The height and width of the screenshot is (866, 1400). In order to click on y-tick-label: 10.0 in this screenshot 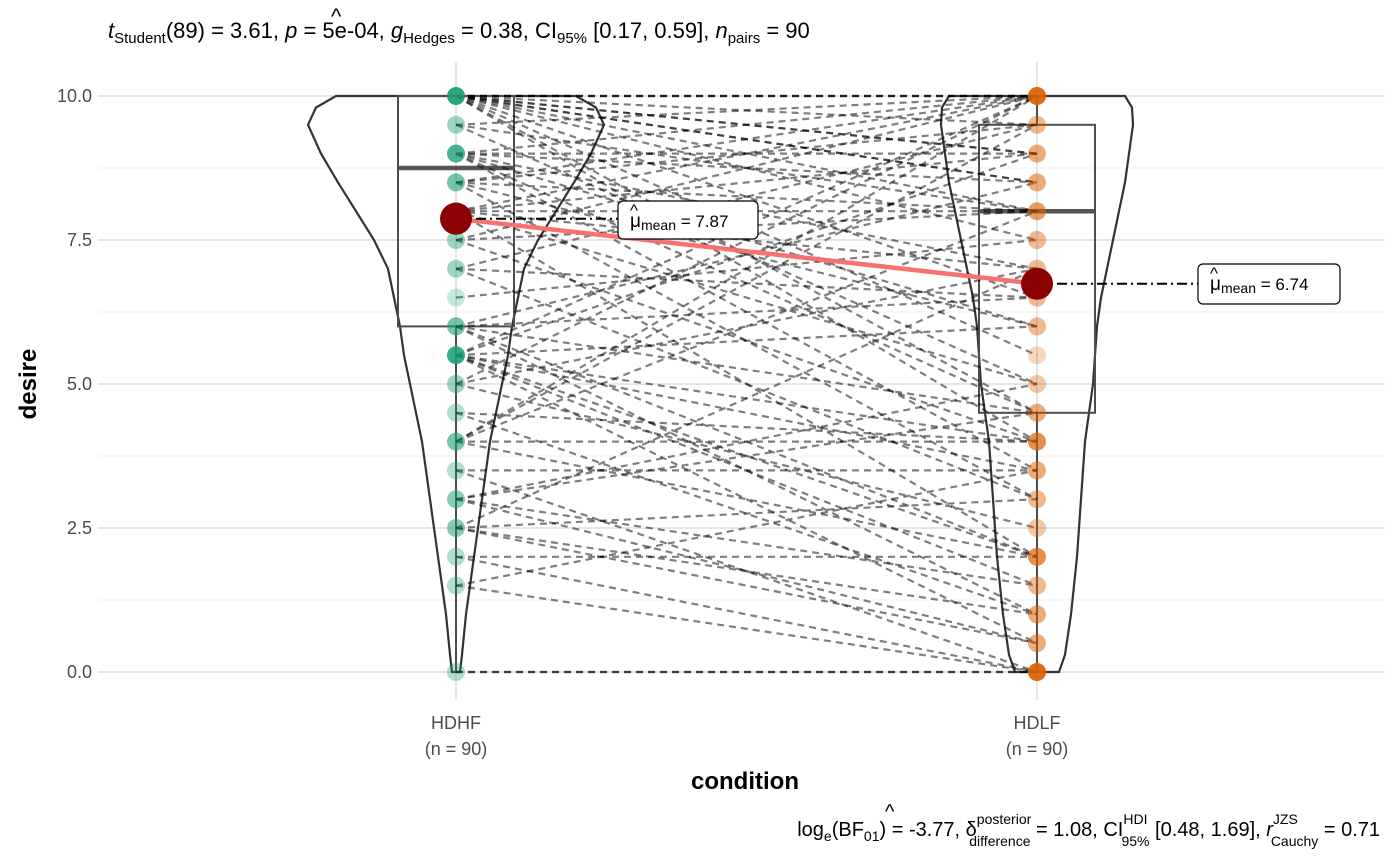, I will do `click(74, 96)`.